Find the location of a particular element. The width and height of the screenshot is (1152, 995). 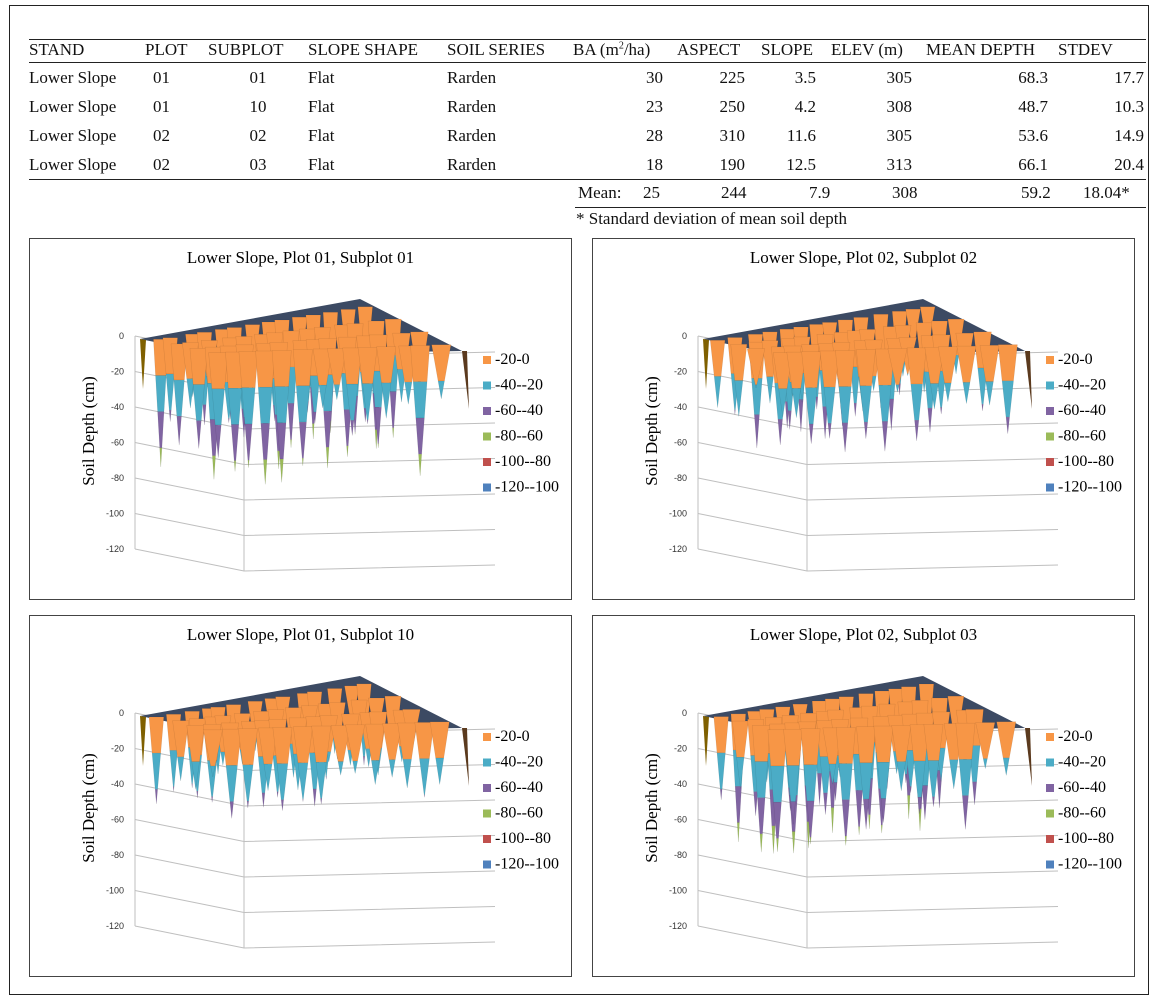

cell-slope: 3.5 is located at coordinates (796, 78).